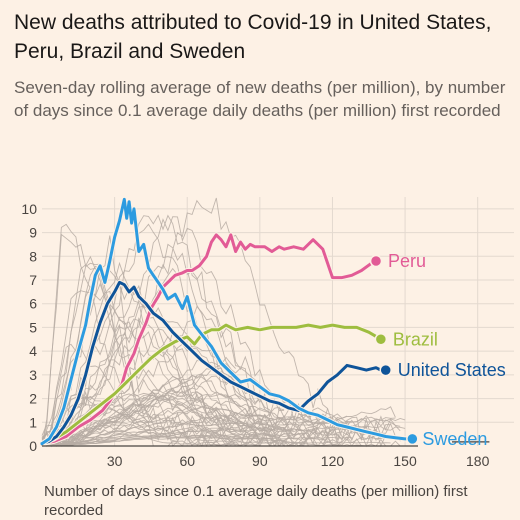 The image size is (520, 520). Describe the element at coordinates (412, 439) in the screenshot. I see `sweden-end-point` at that location.